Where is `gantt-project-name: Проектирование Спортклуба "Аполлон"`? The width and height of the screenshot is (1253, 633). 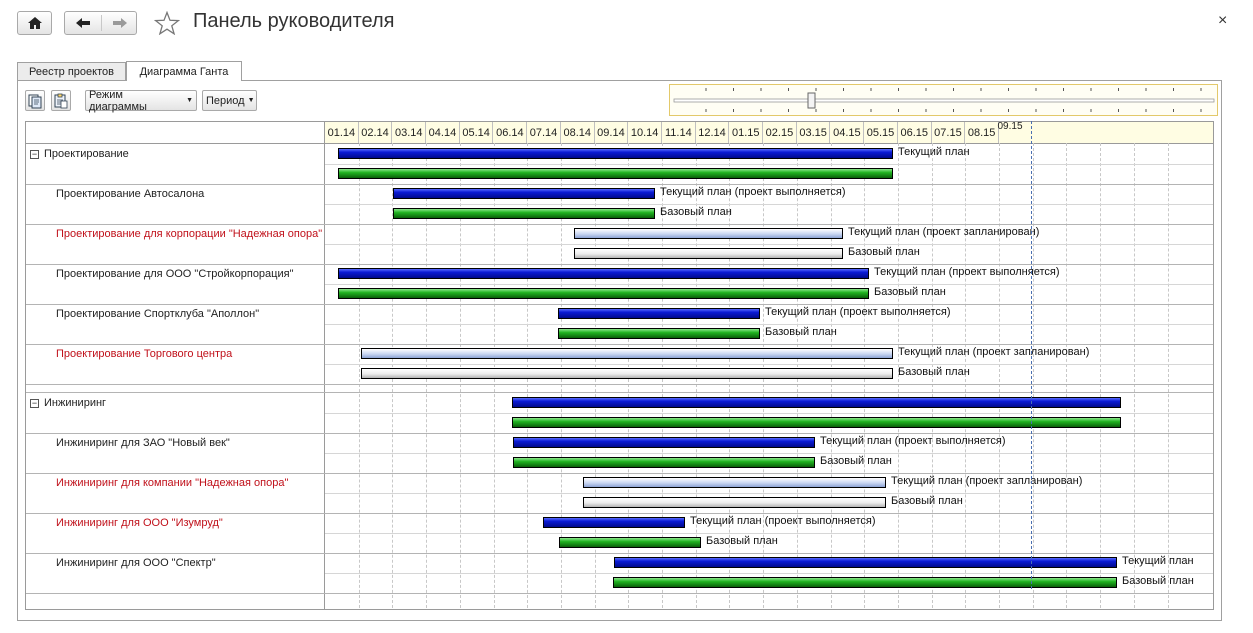
gantt-project-name: Проектирование Спортклуба "Аполлон" is located at coordinates (158, 314).